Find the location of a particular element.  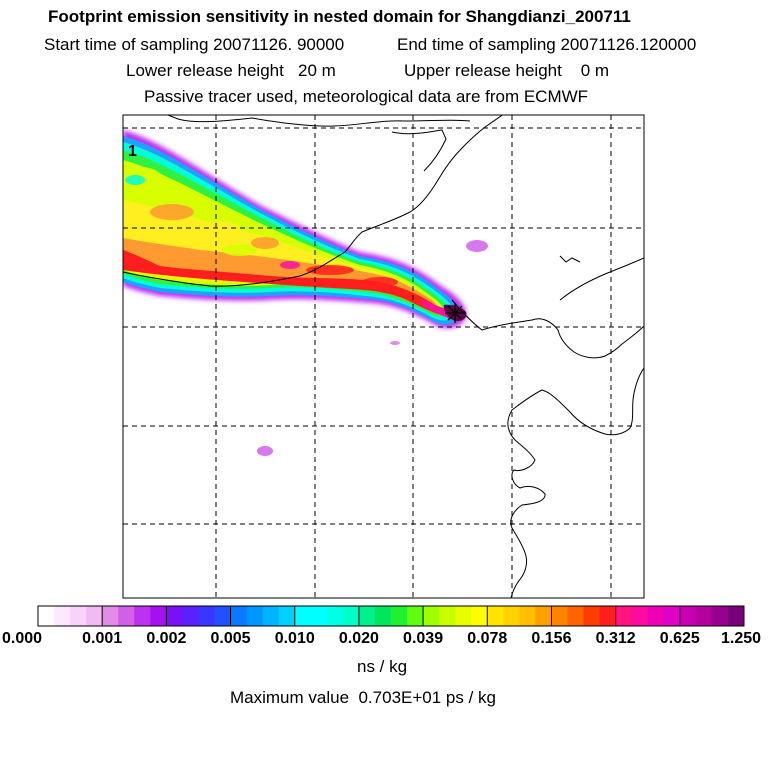

colorbar-frame is located at coordinates (391, 616).